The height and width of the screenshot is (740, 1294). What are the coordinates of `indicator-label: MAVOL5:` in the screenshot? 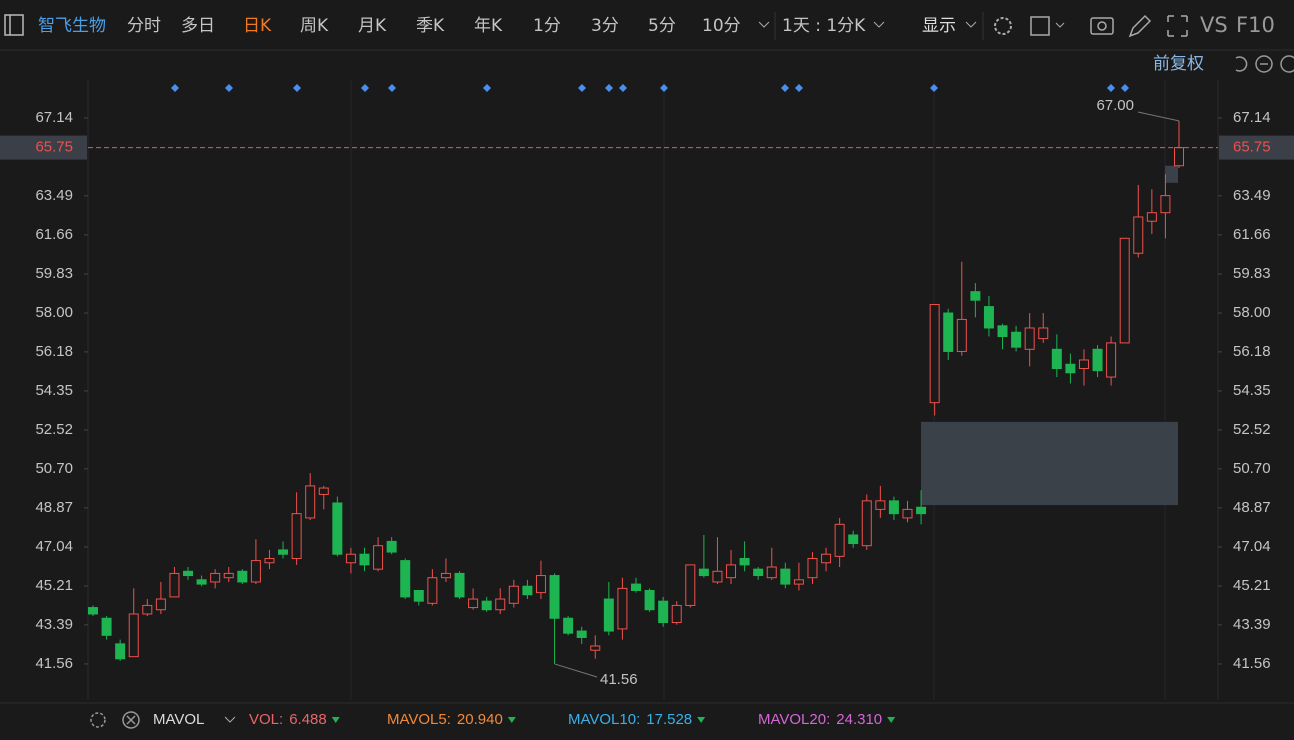 It's located at (419, 719).